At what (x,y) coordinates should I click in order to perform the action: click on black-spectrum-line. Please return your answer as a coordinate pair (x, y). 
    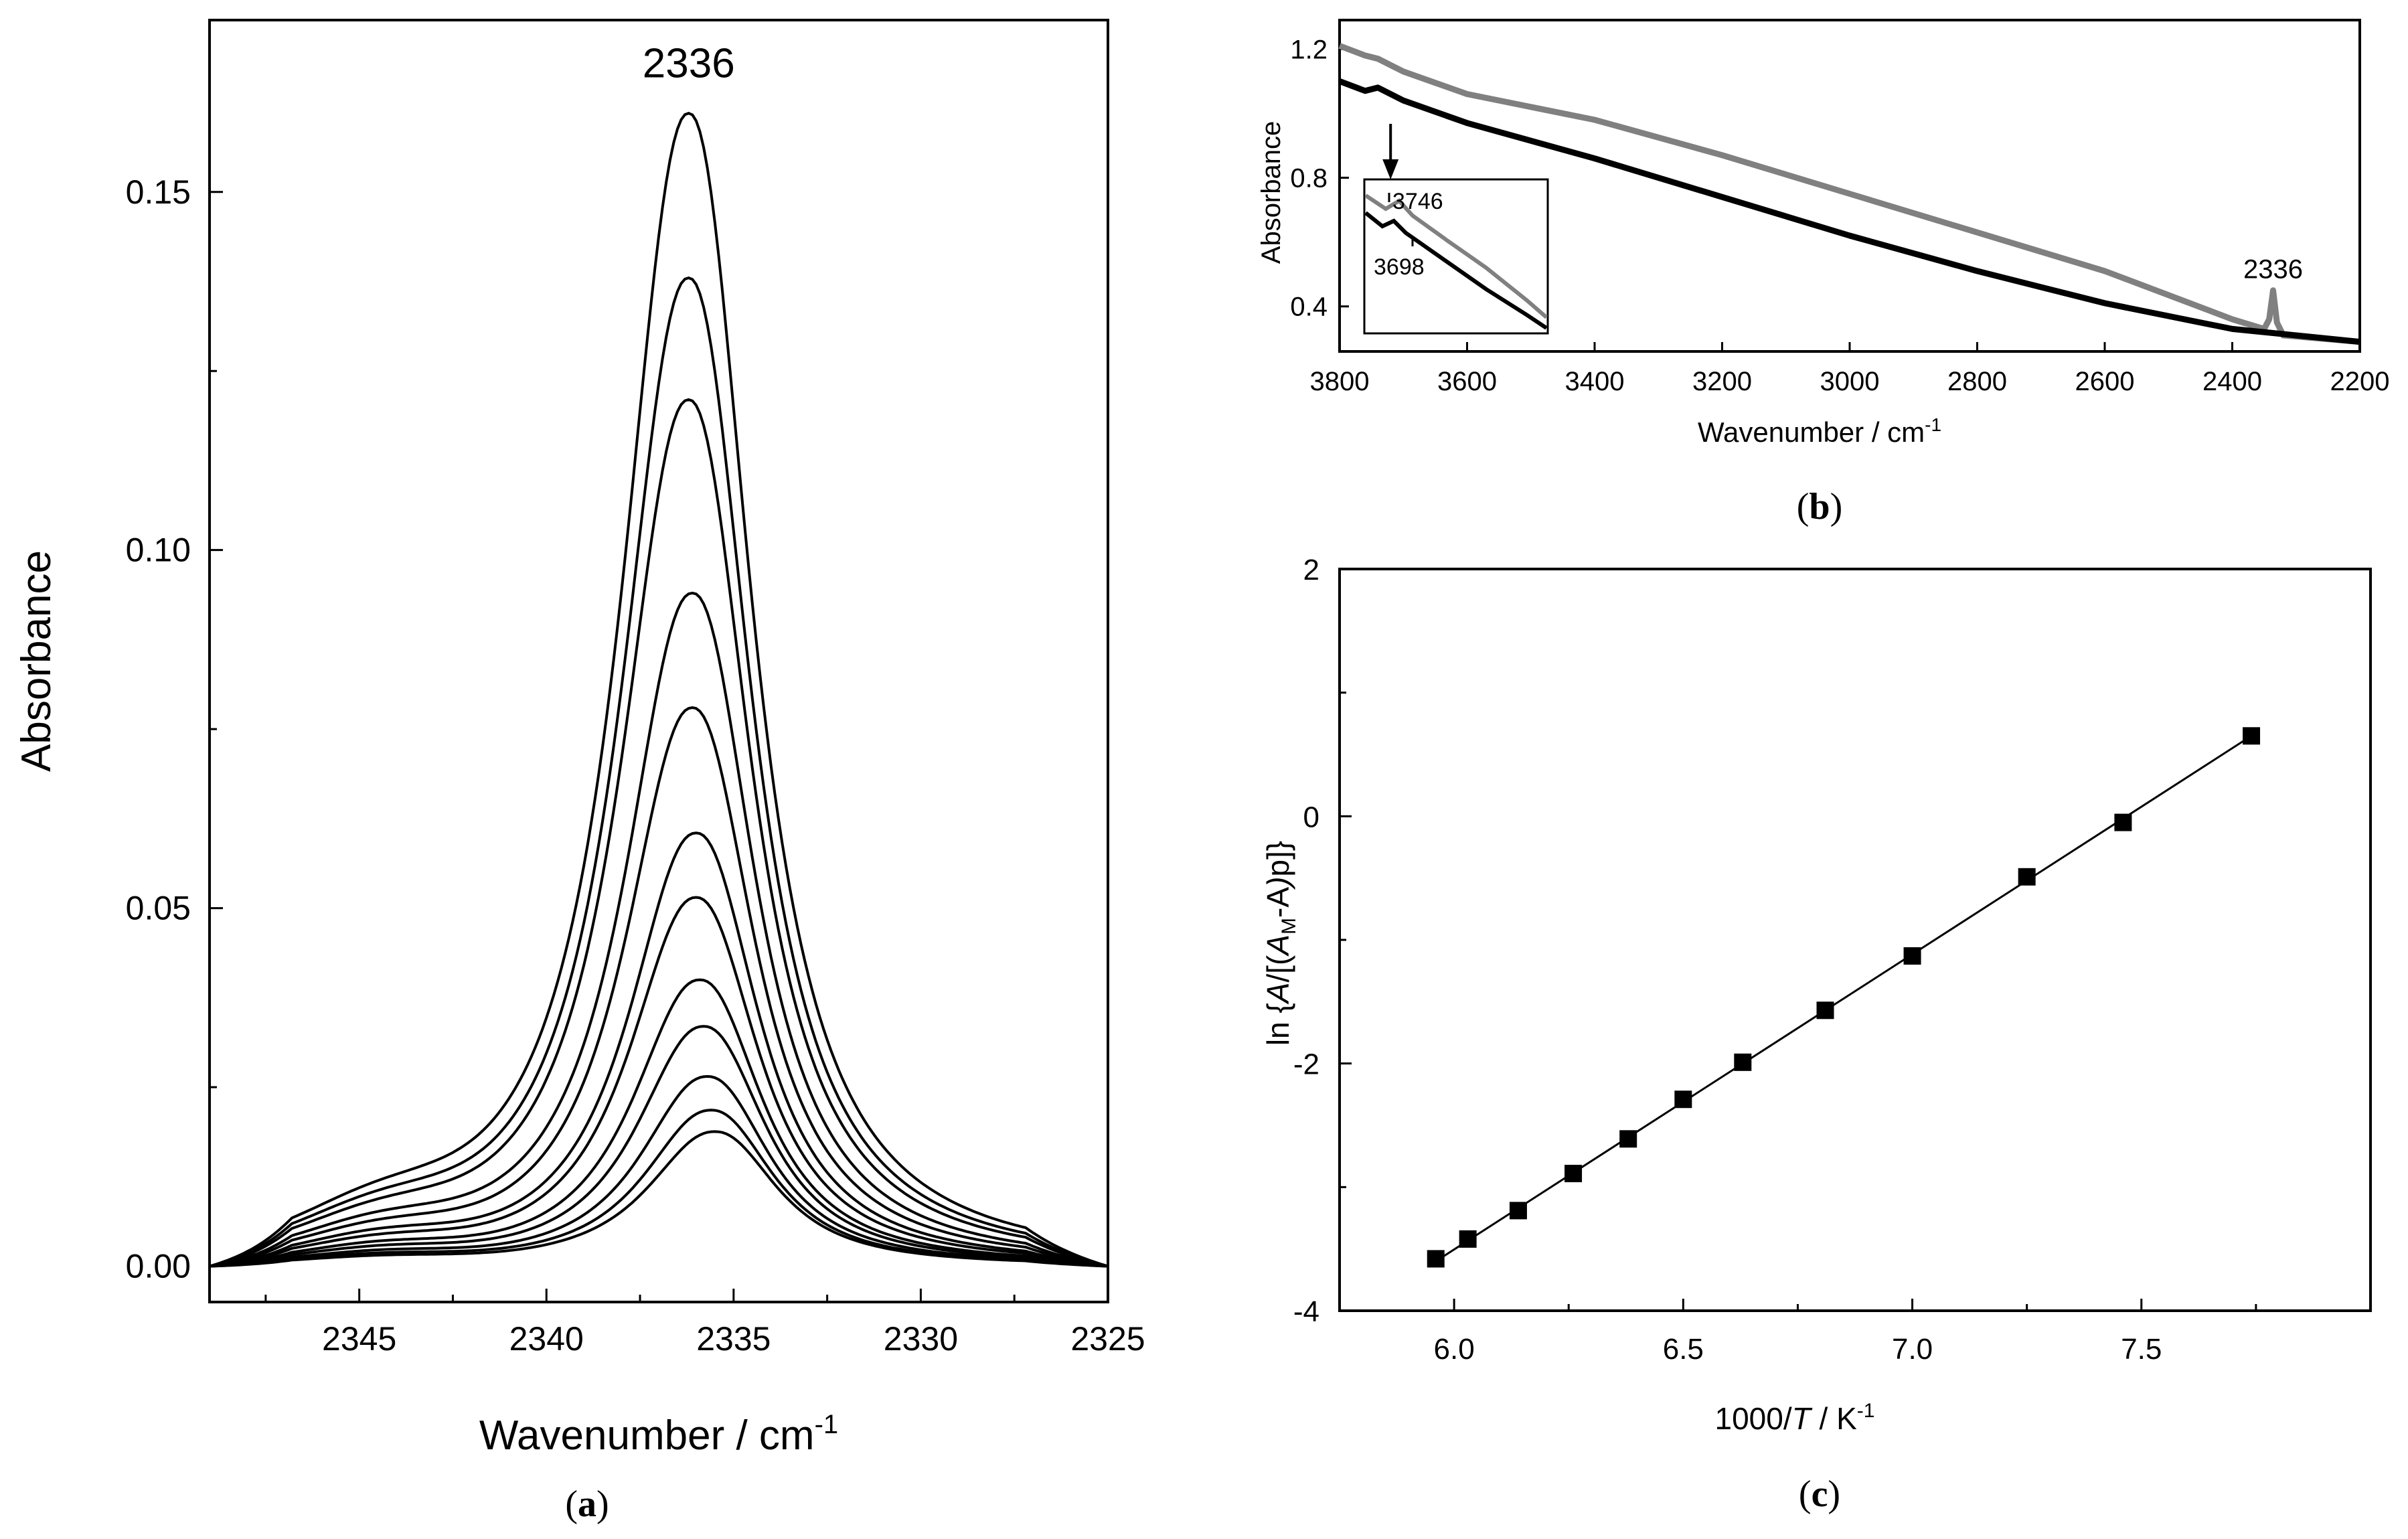
    Looking at the image, I should click on (1849, 211).